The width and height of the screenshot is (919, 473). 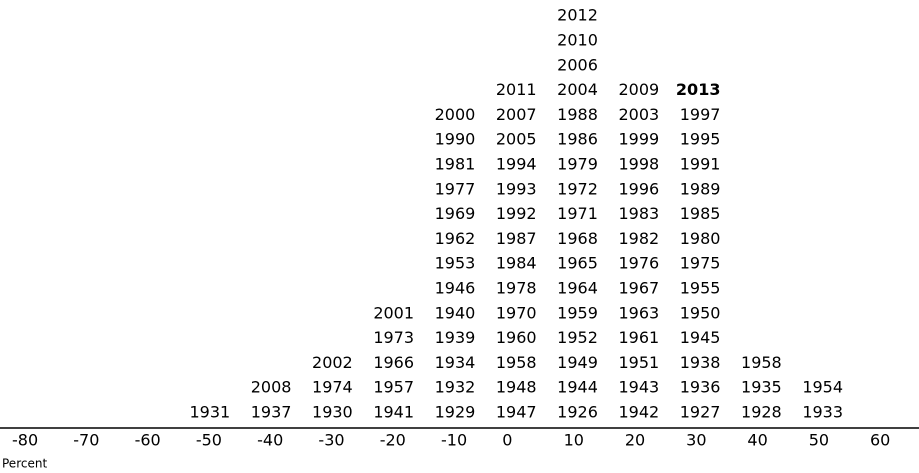 I want to click on year-label: 1940, so click(x=455, y=312).